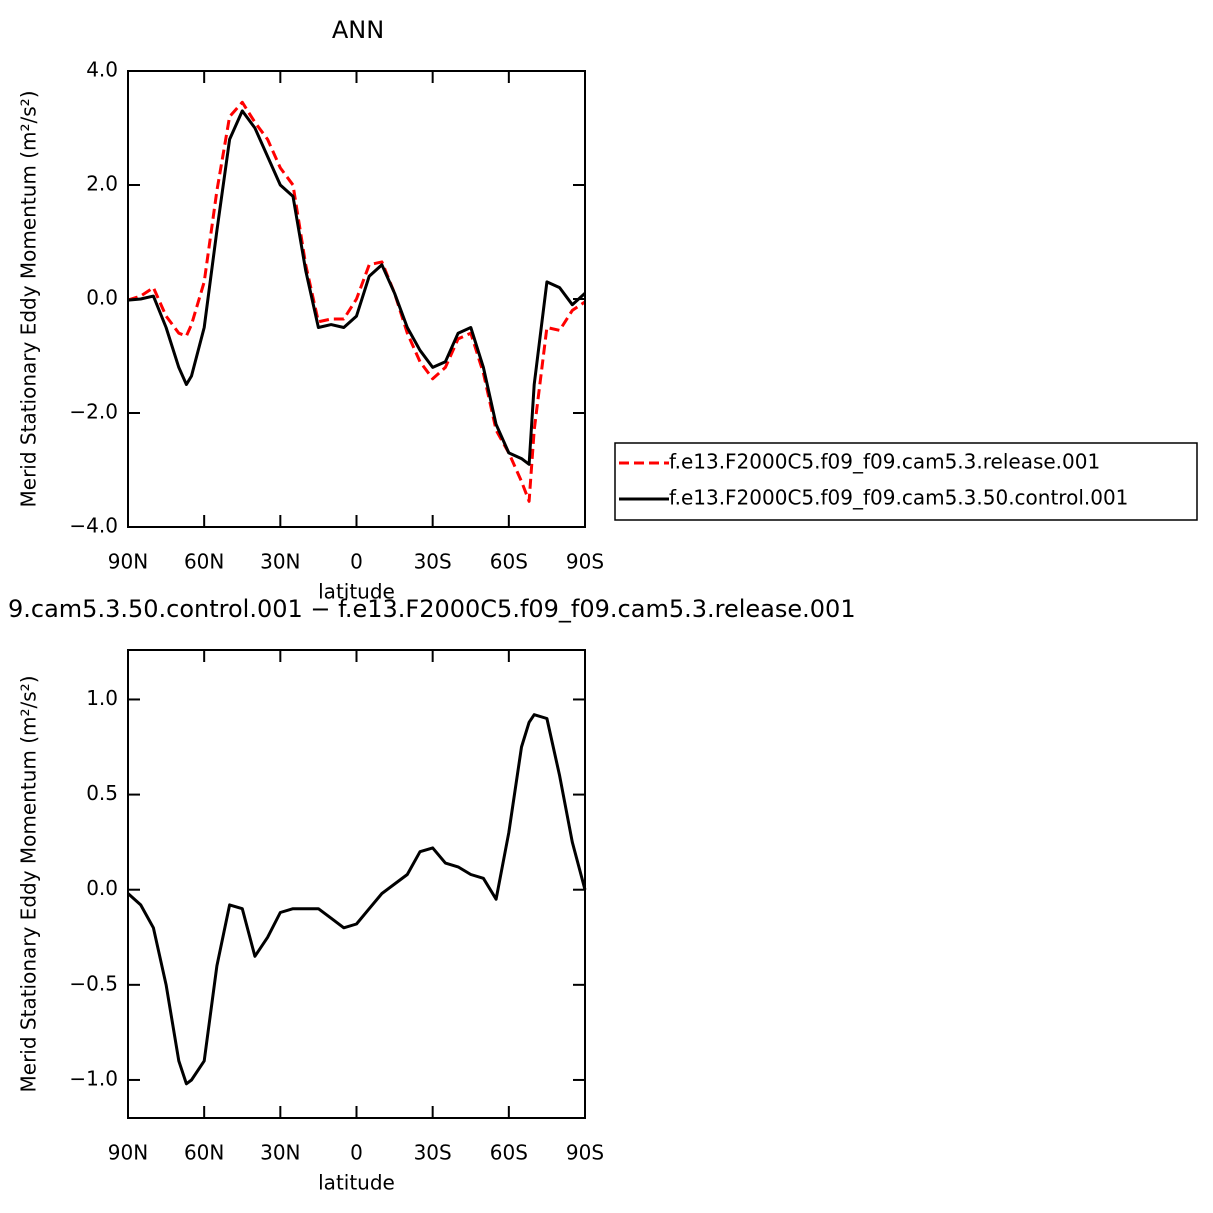  I want to click on y-tick-label: 1.0, so click(102, 698).